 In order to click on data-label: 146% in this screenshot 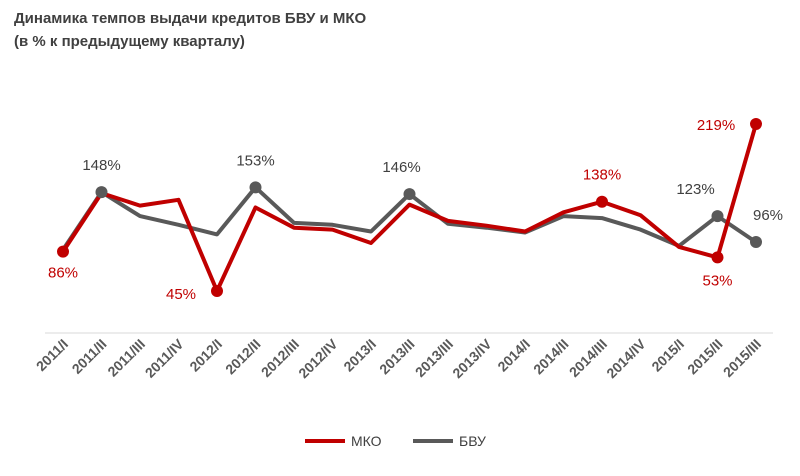, I will do `click(401, 167)`.